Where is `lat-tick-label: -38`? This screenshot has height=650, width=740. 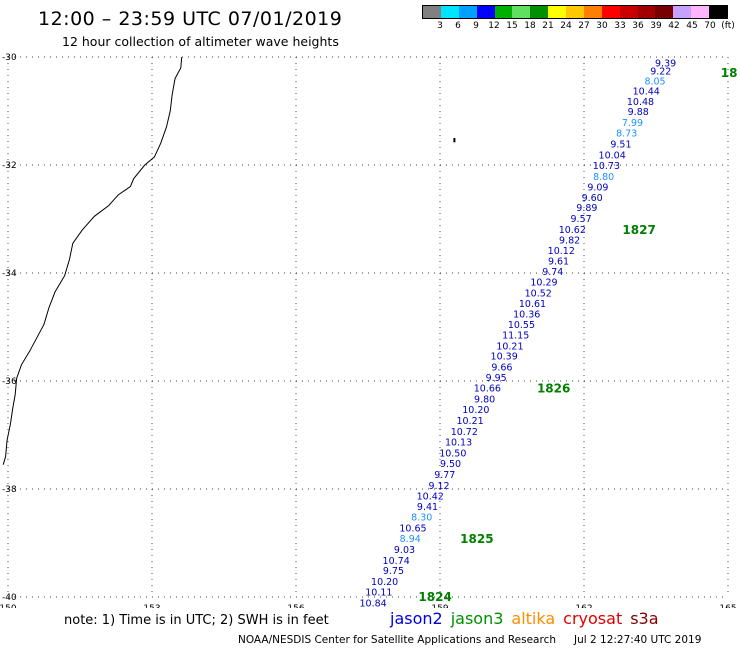
lat-tick-label: -38 is located at coordinates (9, 490).